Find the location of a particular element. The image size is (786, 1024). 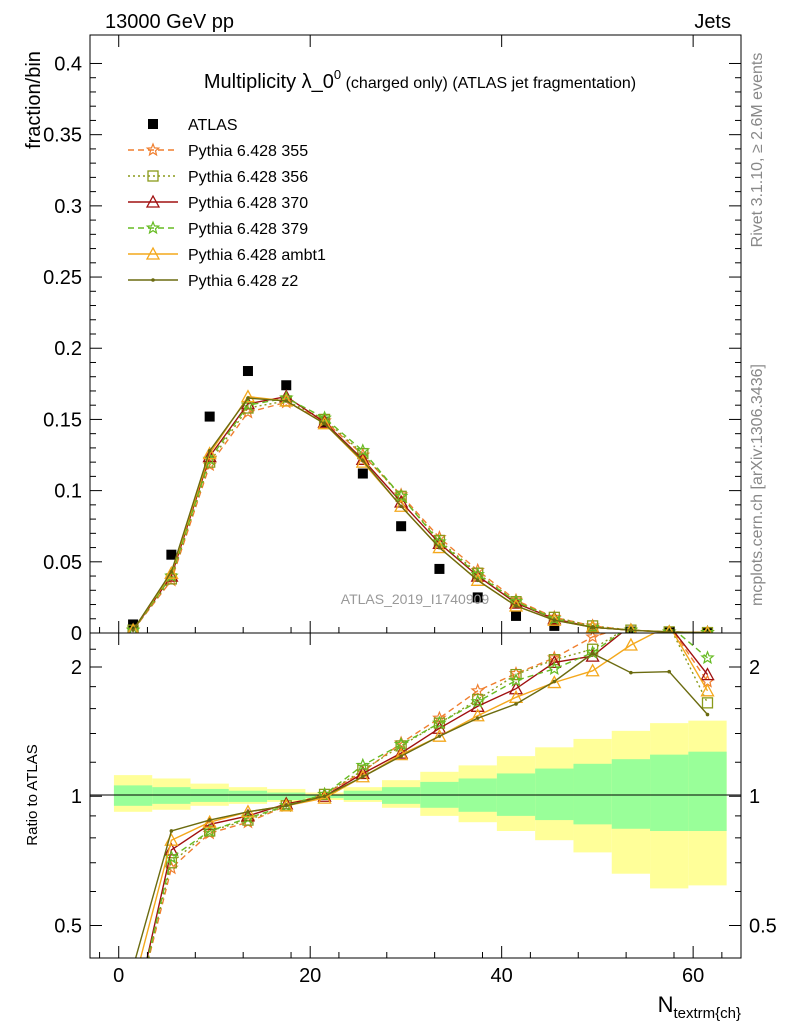

x-axis-label-main: N is located at coordinates (666, 1004).